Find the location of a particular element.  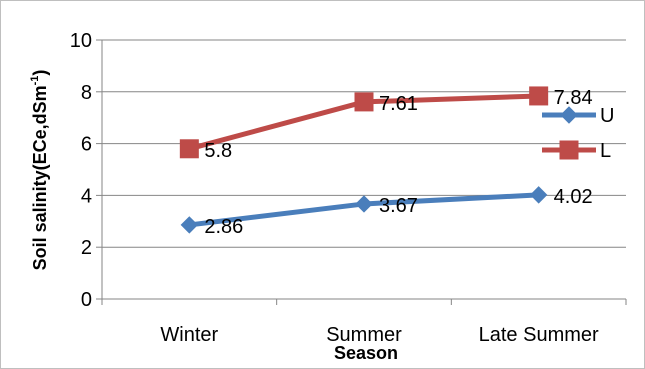

legend-marker-u is located at coordinates (569, 115).